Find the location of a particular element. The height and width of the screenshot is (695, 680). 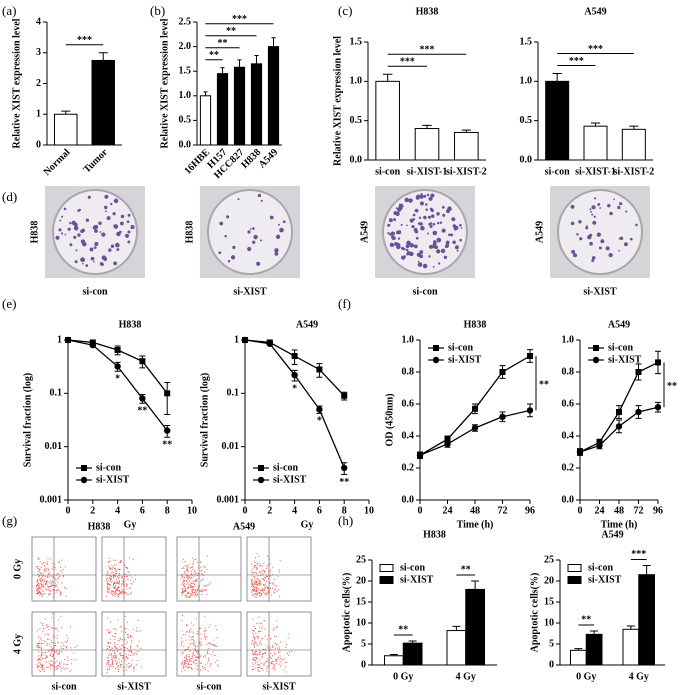

y-tick-label: 2.5 is located at coordinates (185, 21).